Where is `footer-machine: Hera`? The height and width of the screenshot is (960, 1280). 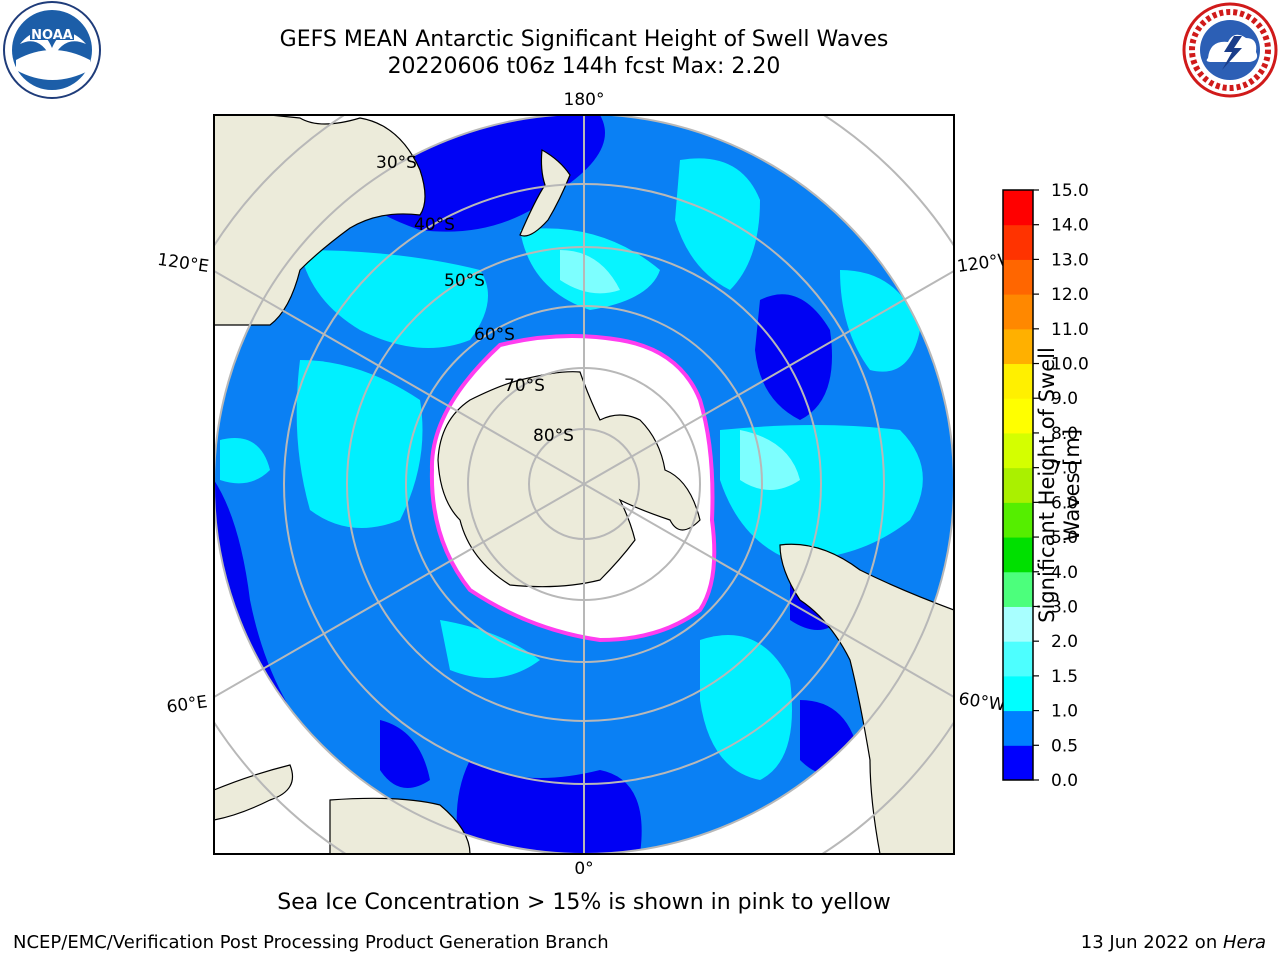
footer-machine: Hera is located at coordinates (1244, 942).